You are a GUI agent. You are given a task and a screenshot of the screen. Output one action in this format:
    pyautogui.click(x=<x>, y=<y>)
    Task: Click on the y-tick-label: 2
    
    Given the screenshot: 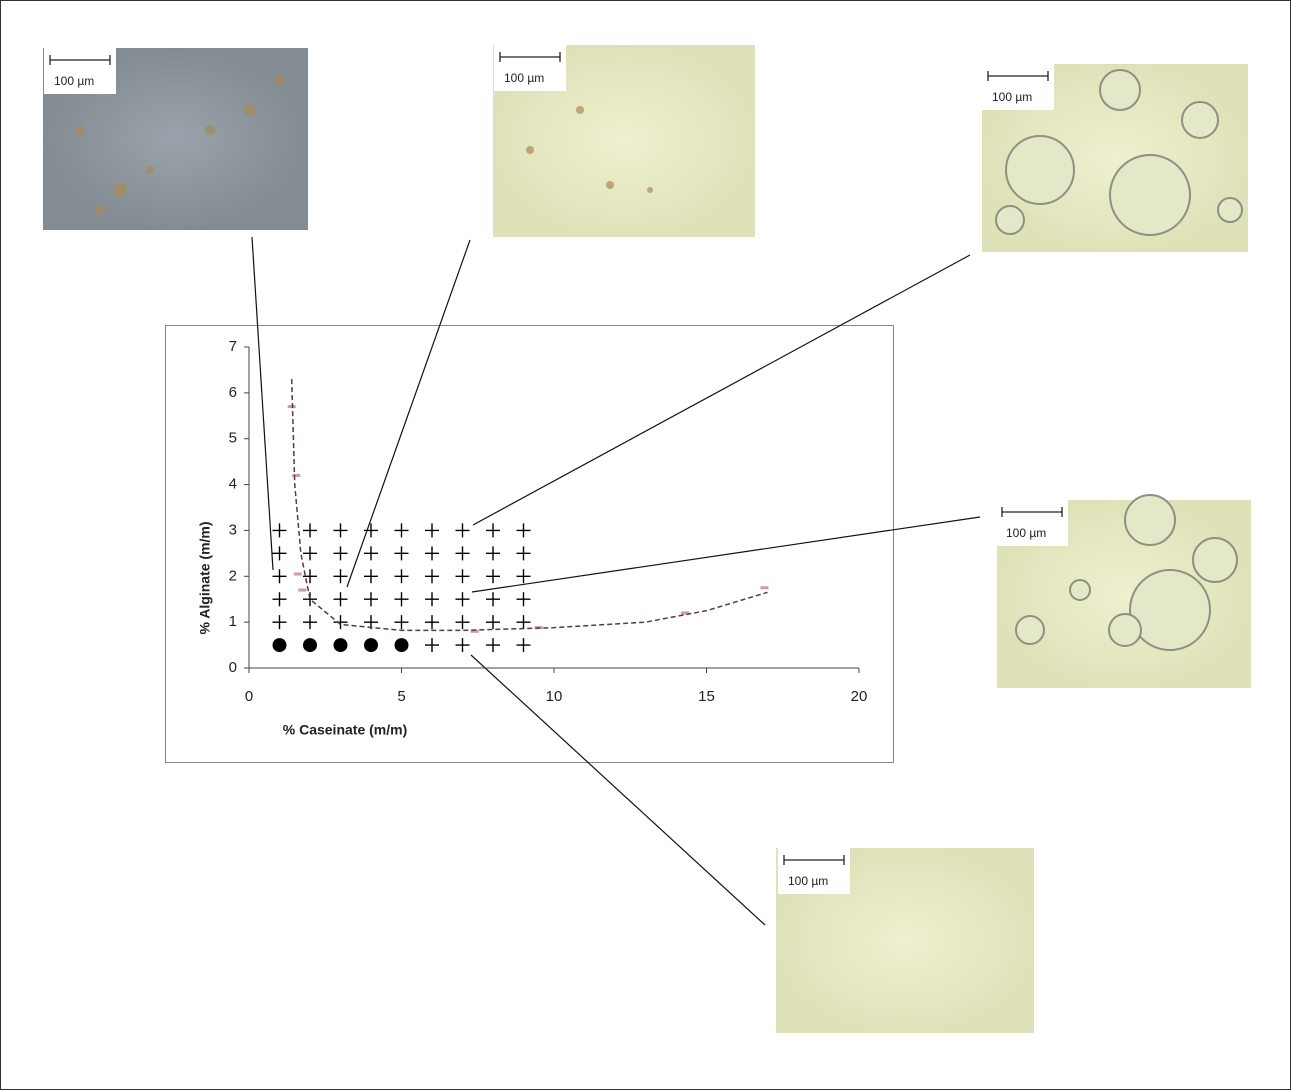 What is the action you would take?
    pyautogui.click(x=233, y=575)
    